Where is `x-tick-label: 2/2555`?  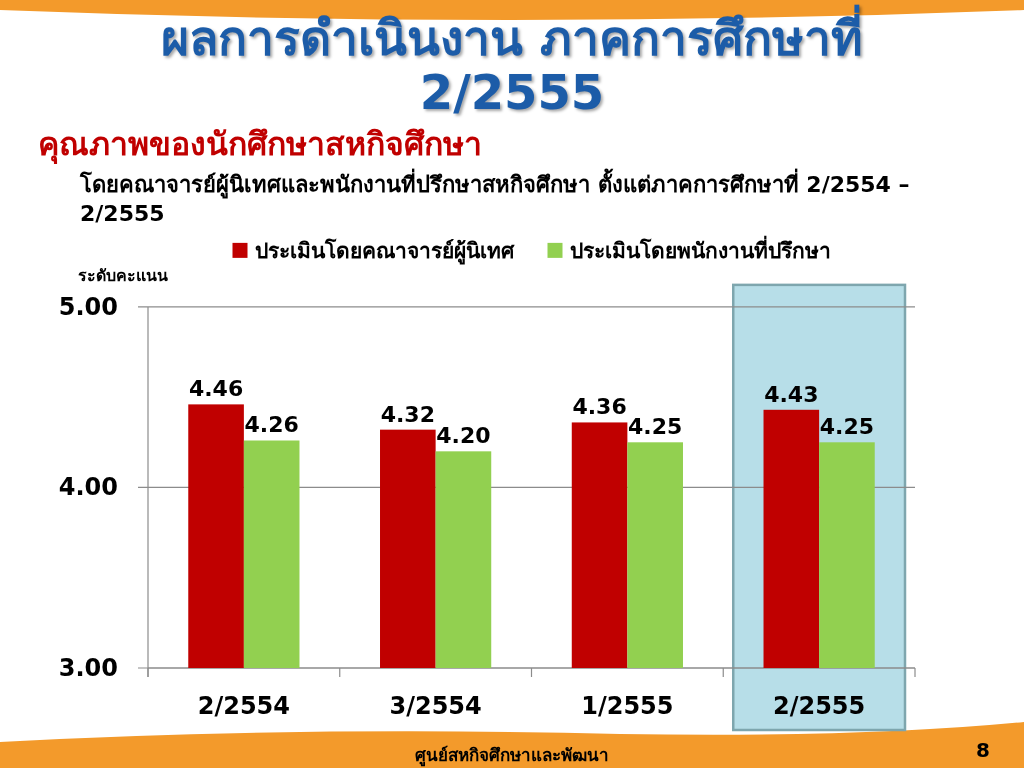
x-tick-label: 2/2555 is located at coordinates (819, 706).